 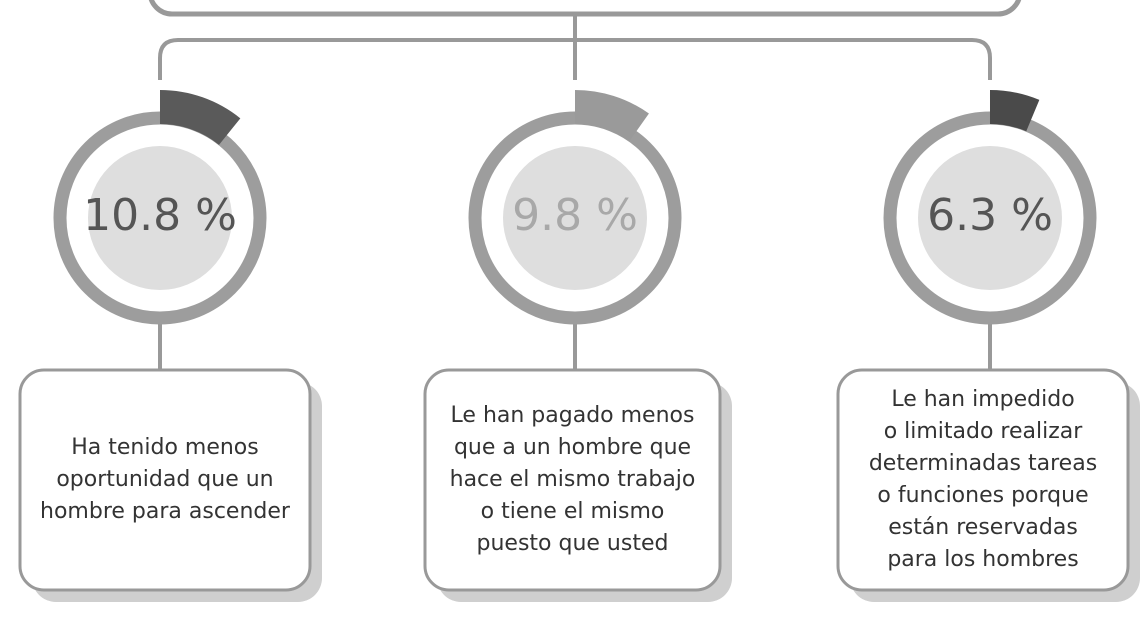 What do you see at coordinates (573, 511) in the screenshot?
I see `description-line: o tiene el mismo` at bounding box center [573, 511].